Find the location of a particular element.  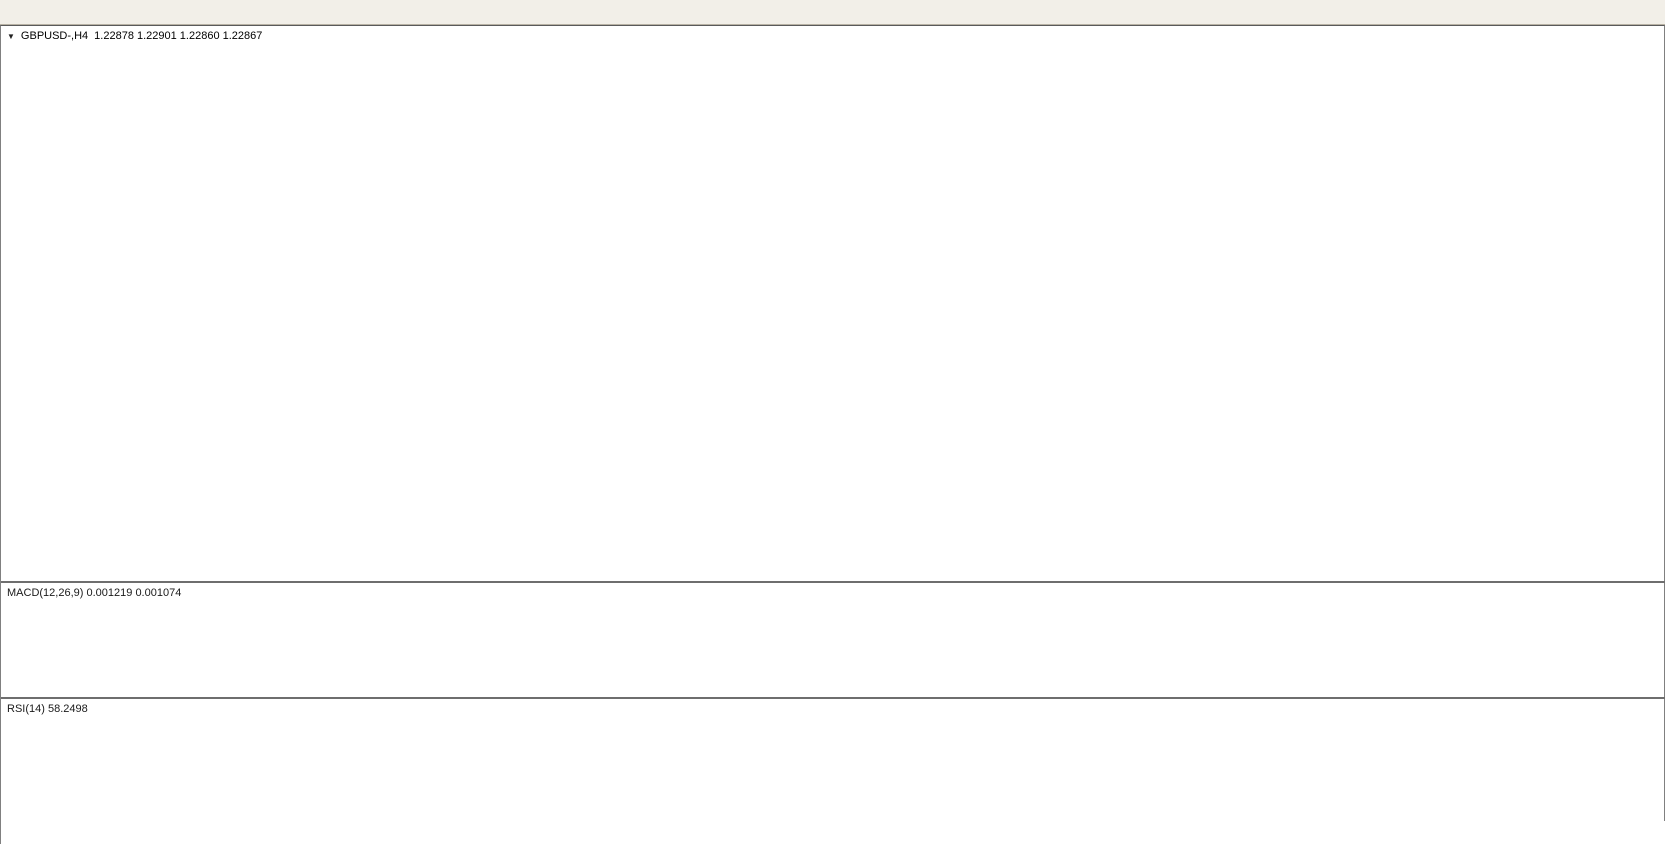

macd-pane is located at coordinates (833, 640).